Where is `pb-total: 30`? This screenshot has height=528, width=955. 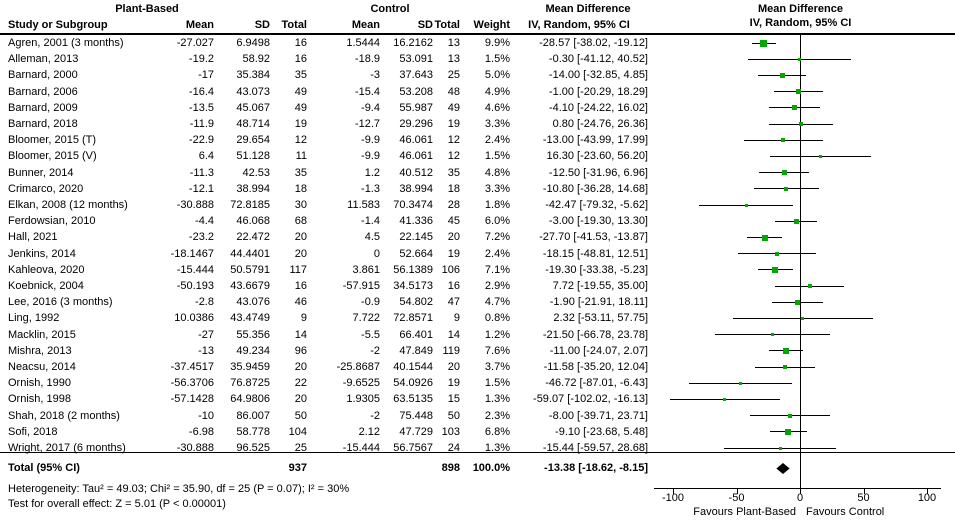 pb-total: 30 is located at coordinates (300, 205).